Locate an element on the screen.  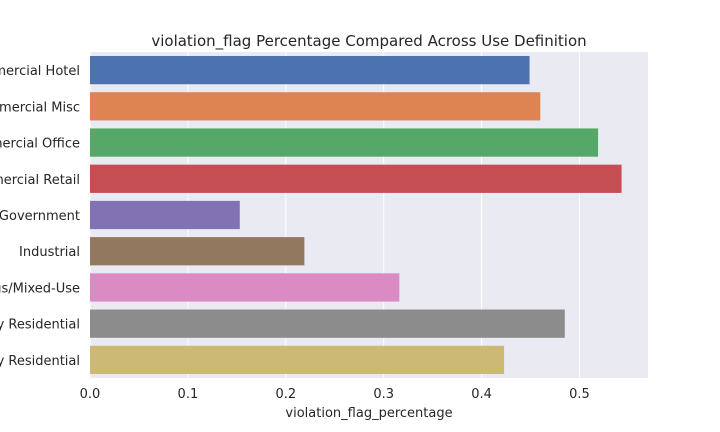
x-tick-label: 0.3 is located at coordinates (383, 394).